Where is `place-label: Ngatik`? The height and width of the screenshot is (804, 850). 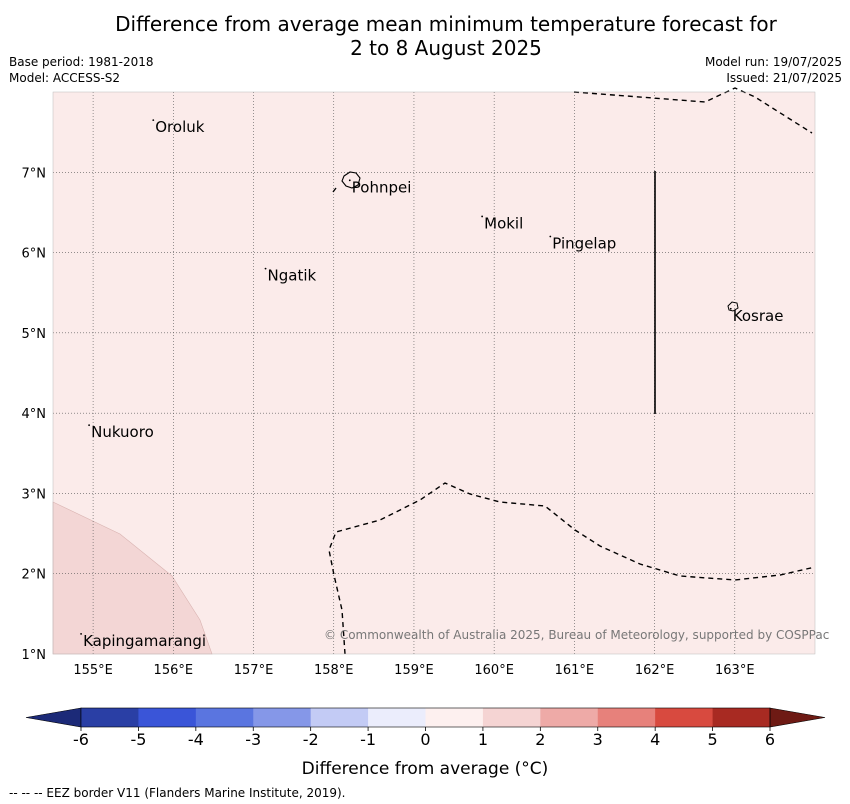 place-label: Ngatik is located at coordinates (292, 276).